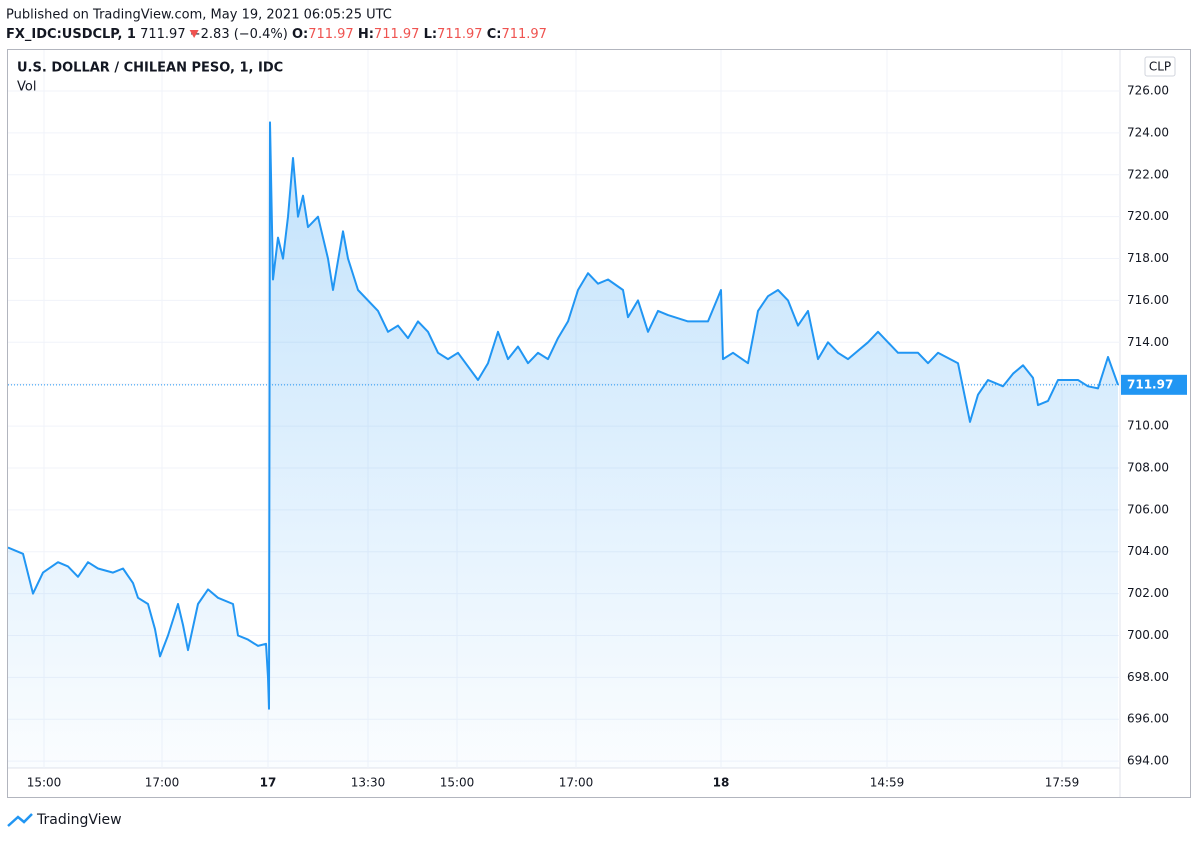 This screenshot has width=1200, height=844. What do you see at coordinates (430, 34) in the screenshot?
I see `ohlc-label: L:` at bounding box center [430, 34].